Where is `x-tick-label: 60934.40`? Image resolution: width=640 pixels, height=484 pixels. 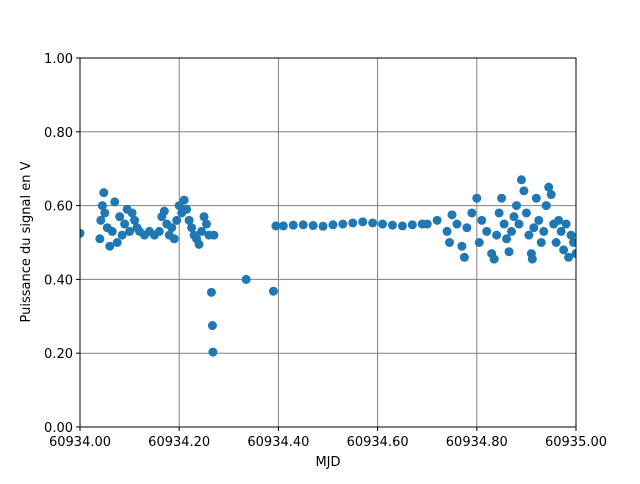
x-tick-label: 60934.40 is located at coordinates (278, 442).